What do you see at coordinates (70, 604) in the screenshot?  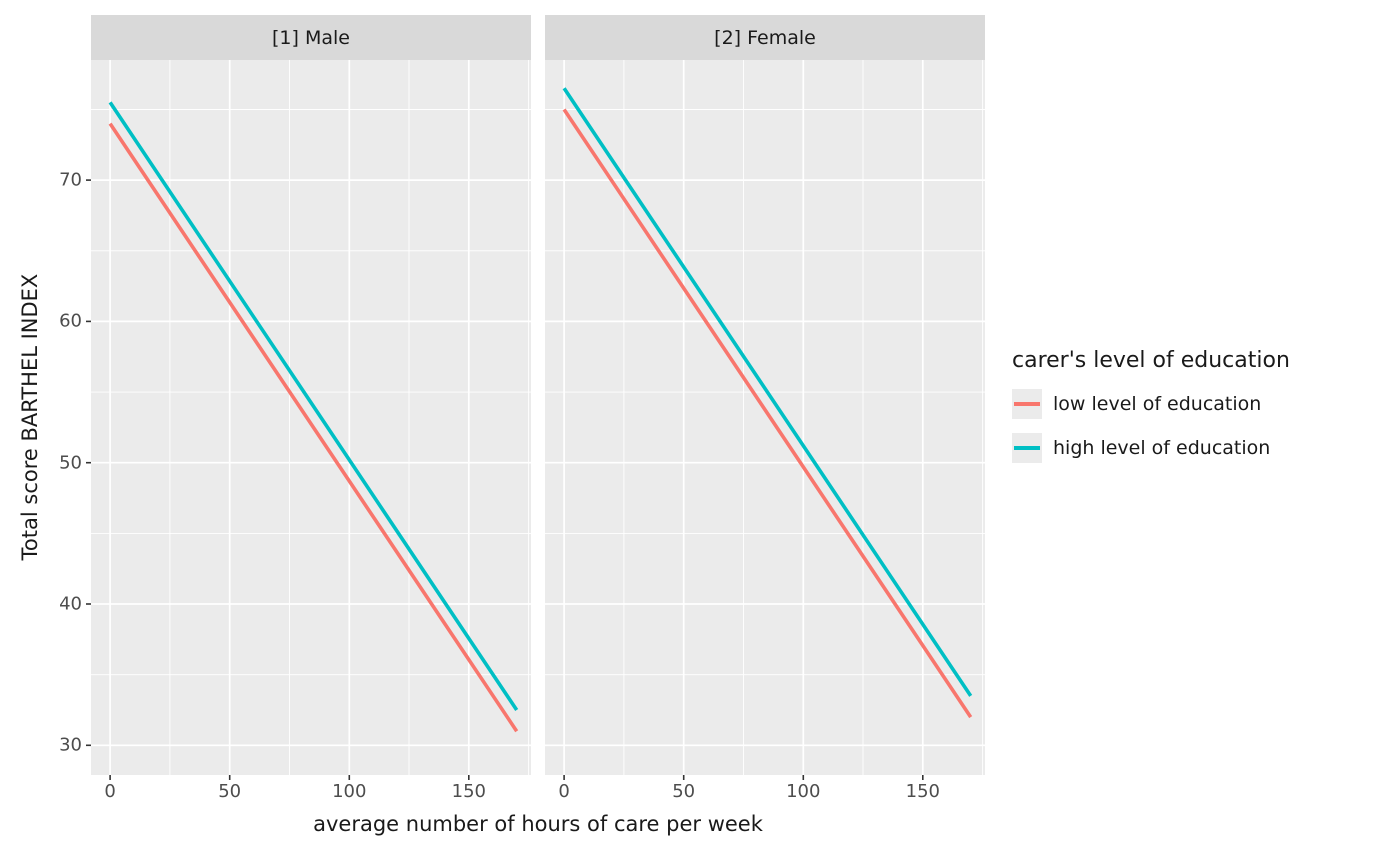 I see `y-tick-label: 40` at bounding box center [70, 604].